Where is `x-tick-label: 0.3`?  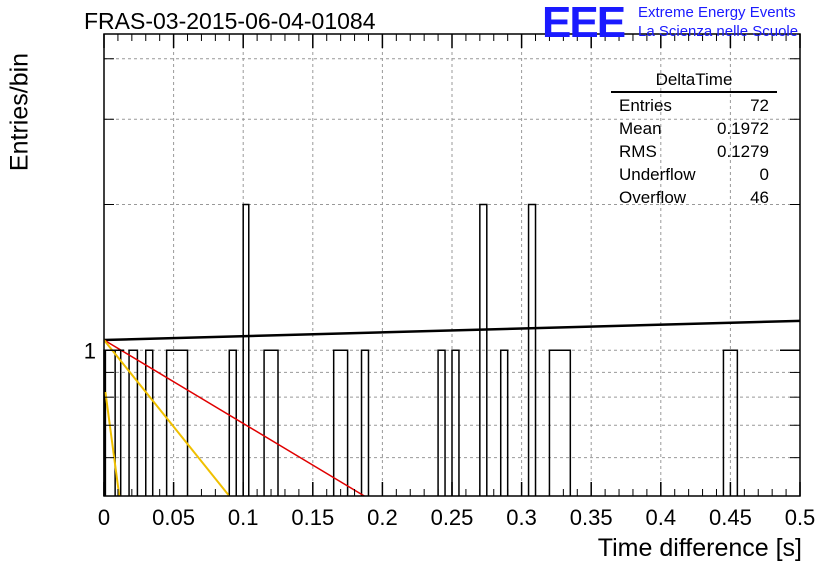 x-tick-label: 0.3 is located at coordinates (521, 517).